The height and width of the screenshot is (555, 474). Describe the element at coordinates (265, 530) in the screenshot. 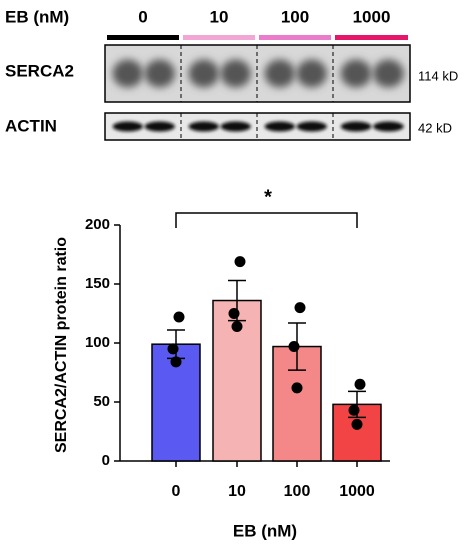

I see `x-axis-label: EB (nM)` at that location.